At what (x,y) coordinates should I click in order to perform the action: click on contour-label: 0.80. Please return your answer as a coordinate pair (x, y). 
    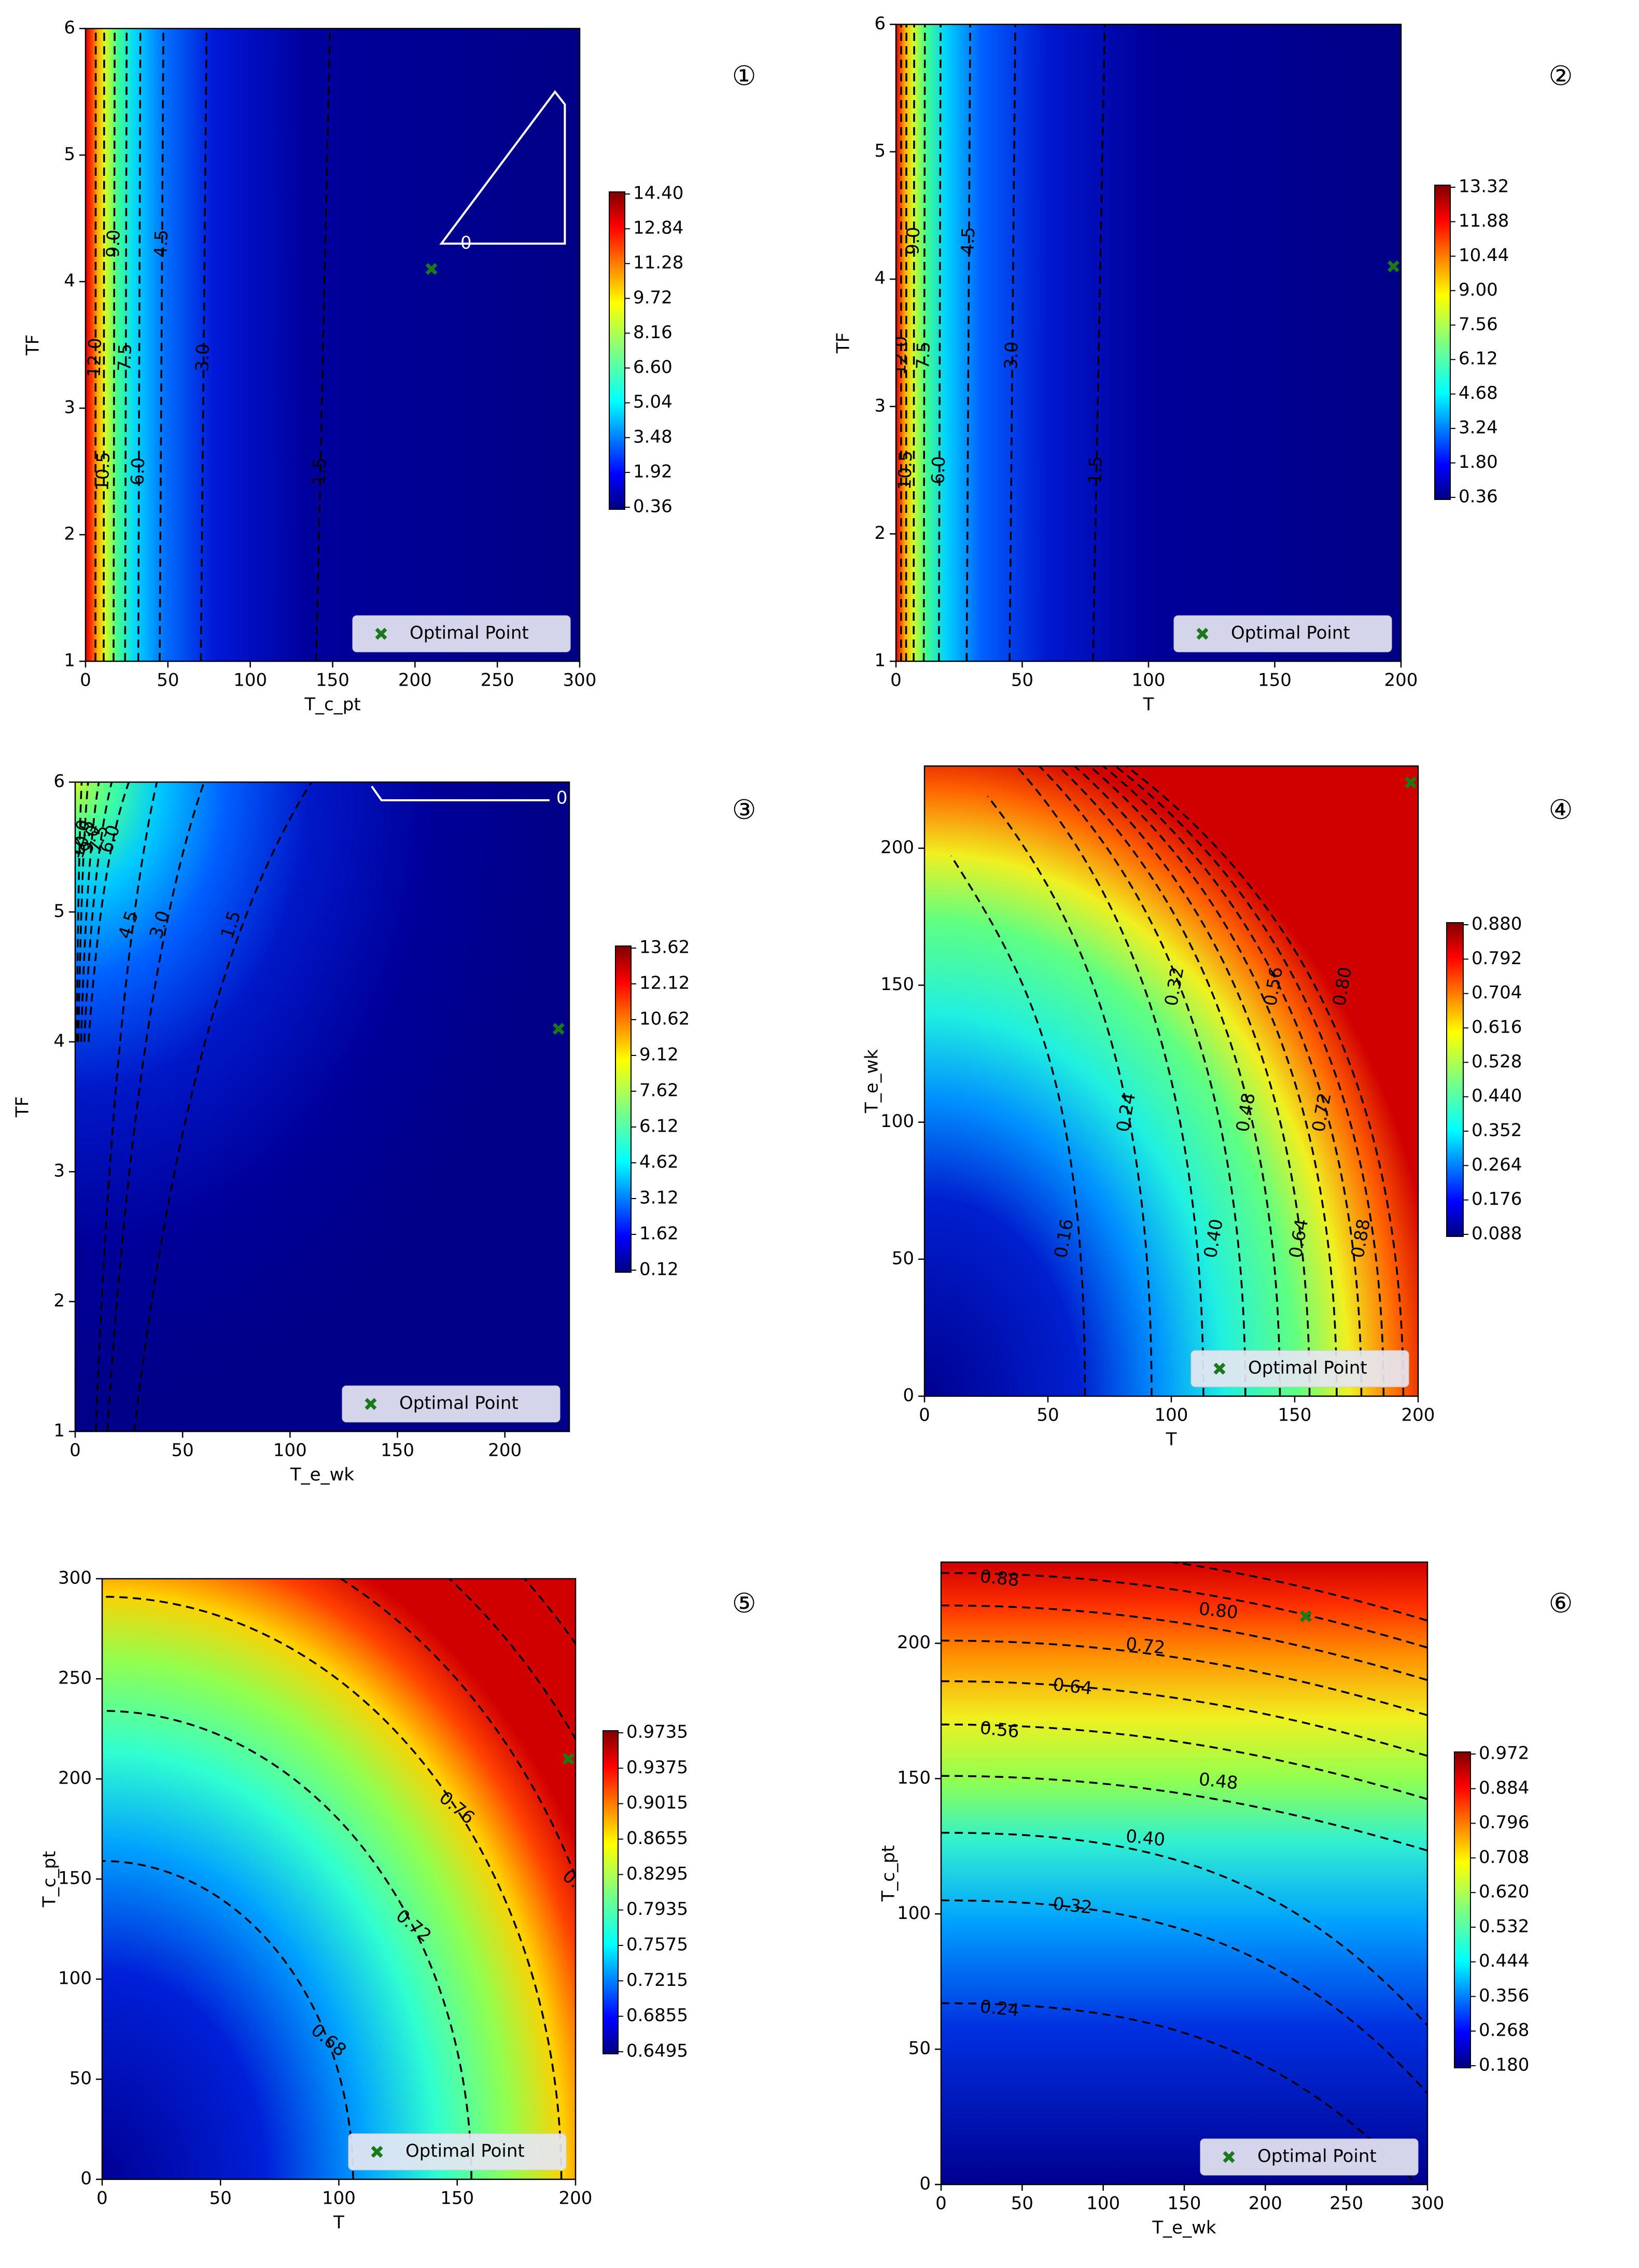
    Looking at the image, I should click on (1218, 1611).